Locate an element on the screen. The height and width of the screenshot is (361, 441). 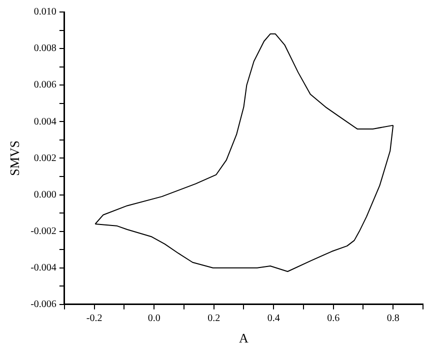
x-tick-label: 0.4 is located at coordinates (273, 318).